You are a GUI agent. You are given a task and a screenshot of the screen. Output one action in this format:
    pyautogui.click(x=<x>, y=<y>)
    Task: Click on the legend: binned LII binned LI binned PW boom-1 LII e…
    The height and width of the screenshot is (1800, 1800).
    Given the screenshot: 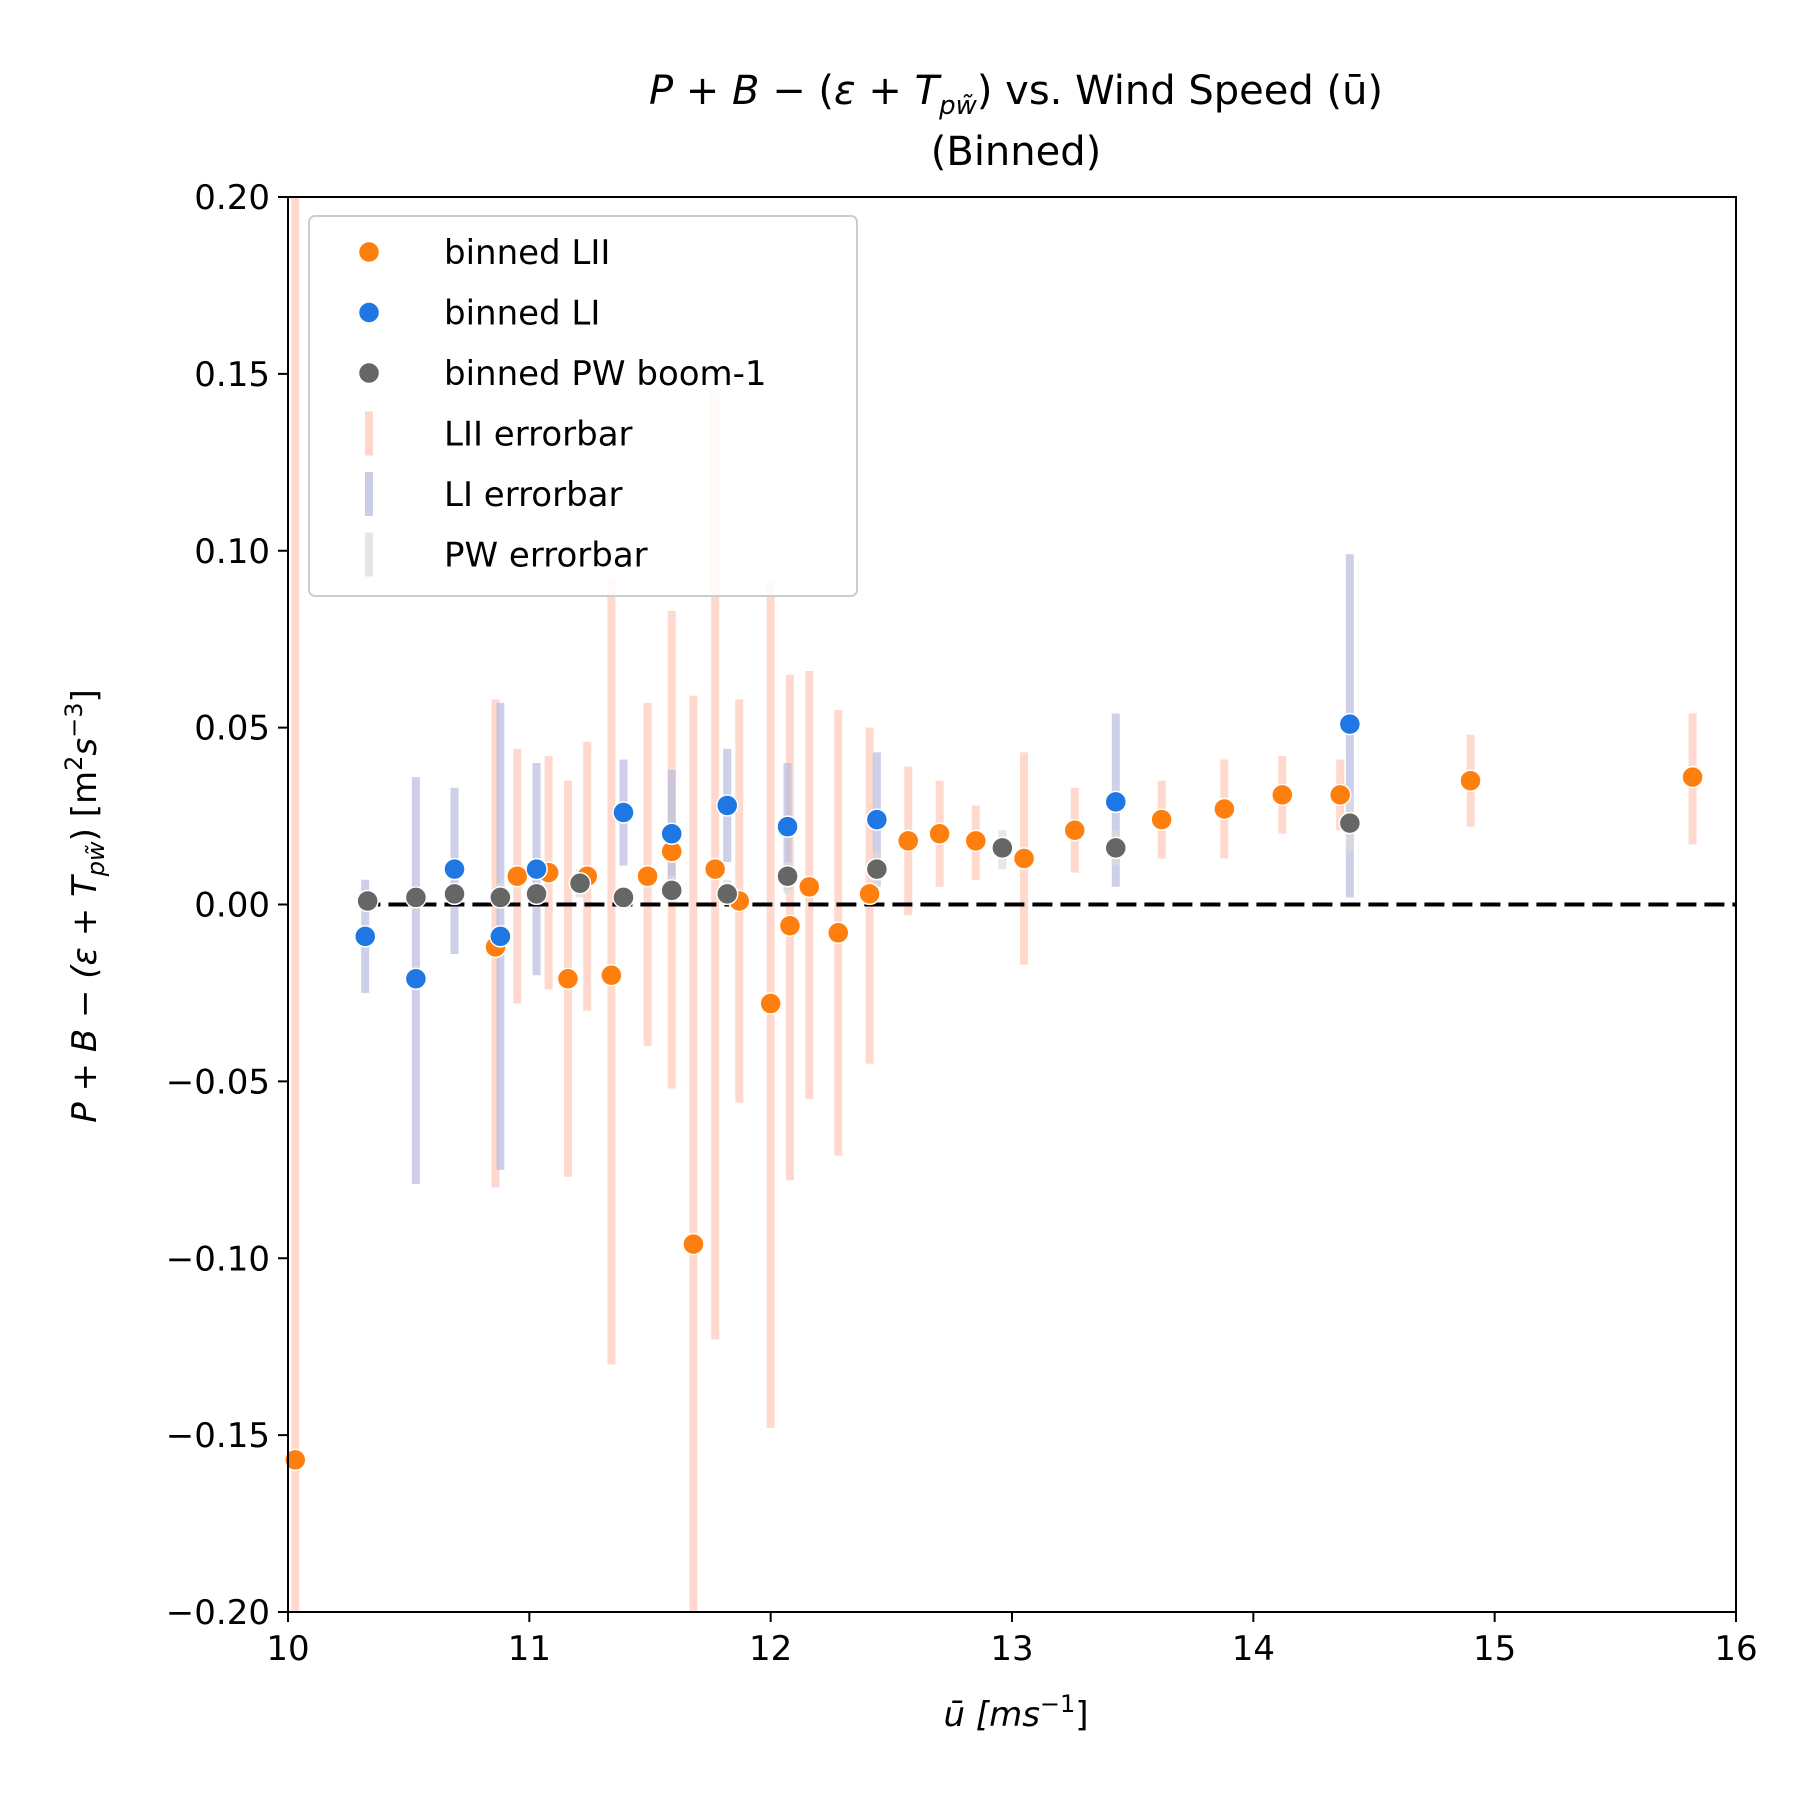 What is the action you would take?
    pyautogui.click(x=583, y=406)
    